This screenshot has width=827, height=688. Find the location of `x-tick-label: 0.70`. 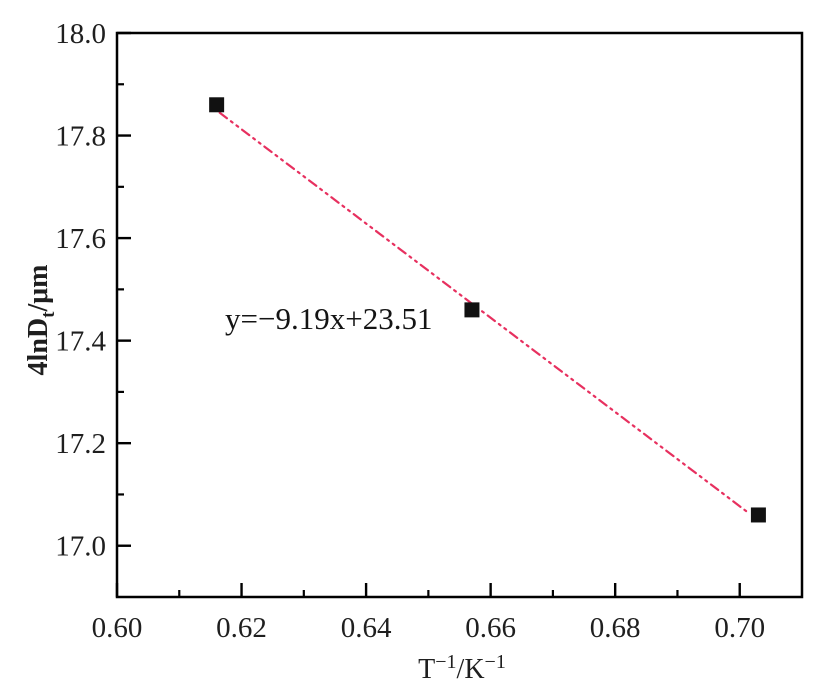

x-tick-label: 0.70 is located at coordinates (739, 628).